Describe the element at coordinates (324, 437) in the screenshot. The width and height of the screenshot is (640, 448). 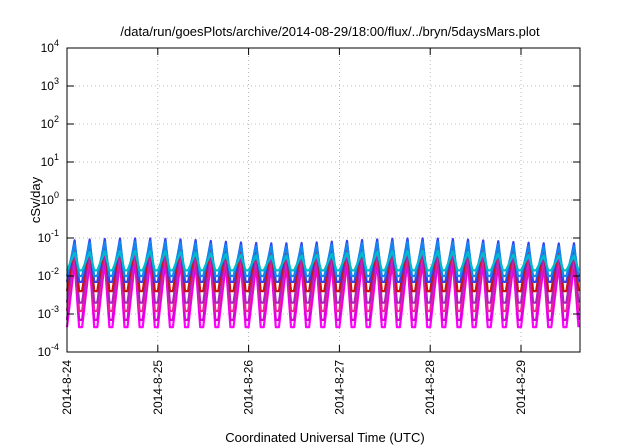
I see `x-axis-label: Coordinated Universal Time (UTC)` at that location.